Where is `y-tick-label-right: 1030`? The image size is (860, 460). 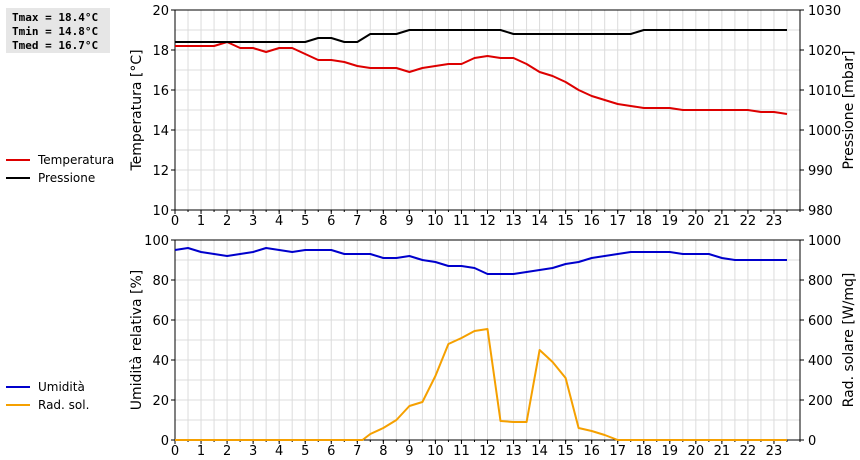
y-tick-label-right: 1030 is located at coordinates (824, 11).